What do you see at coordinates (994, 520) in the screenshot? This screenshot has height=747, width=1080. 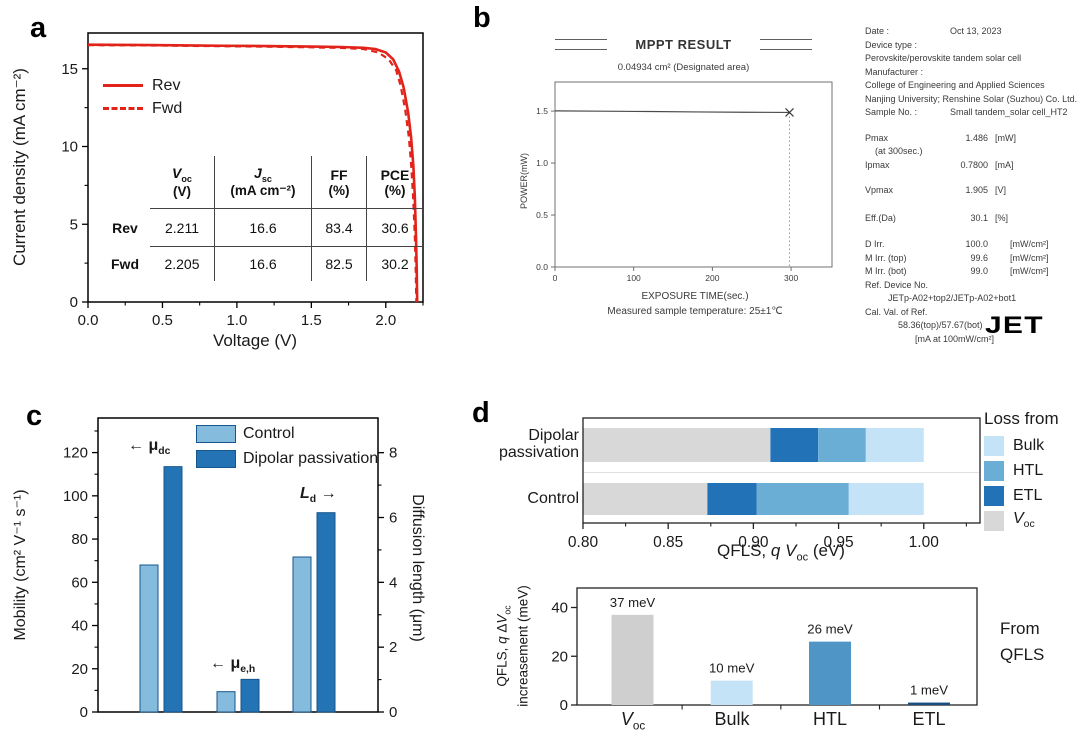 I see `voc-swatch` at bounding box center [994, 520].